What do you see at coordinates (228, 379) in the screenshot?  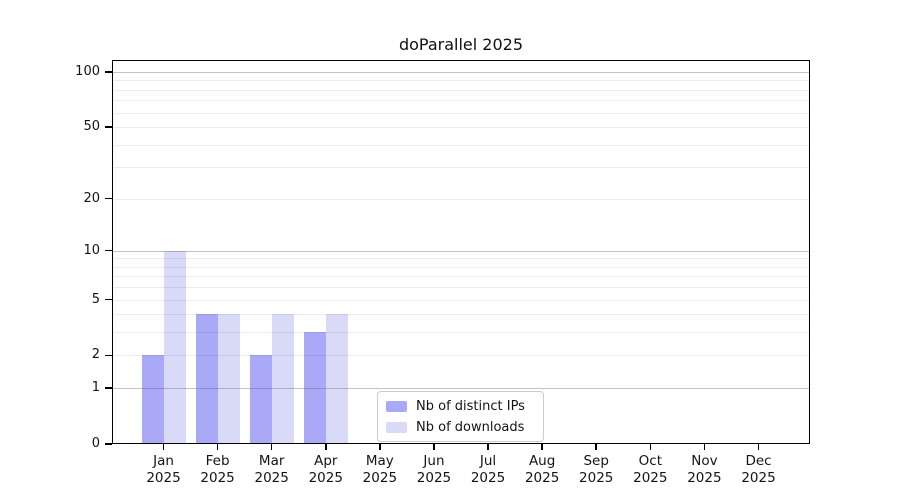 I see `bar-feb-downloads` at bounding box center [228, 379].